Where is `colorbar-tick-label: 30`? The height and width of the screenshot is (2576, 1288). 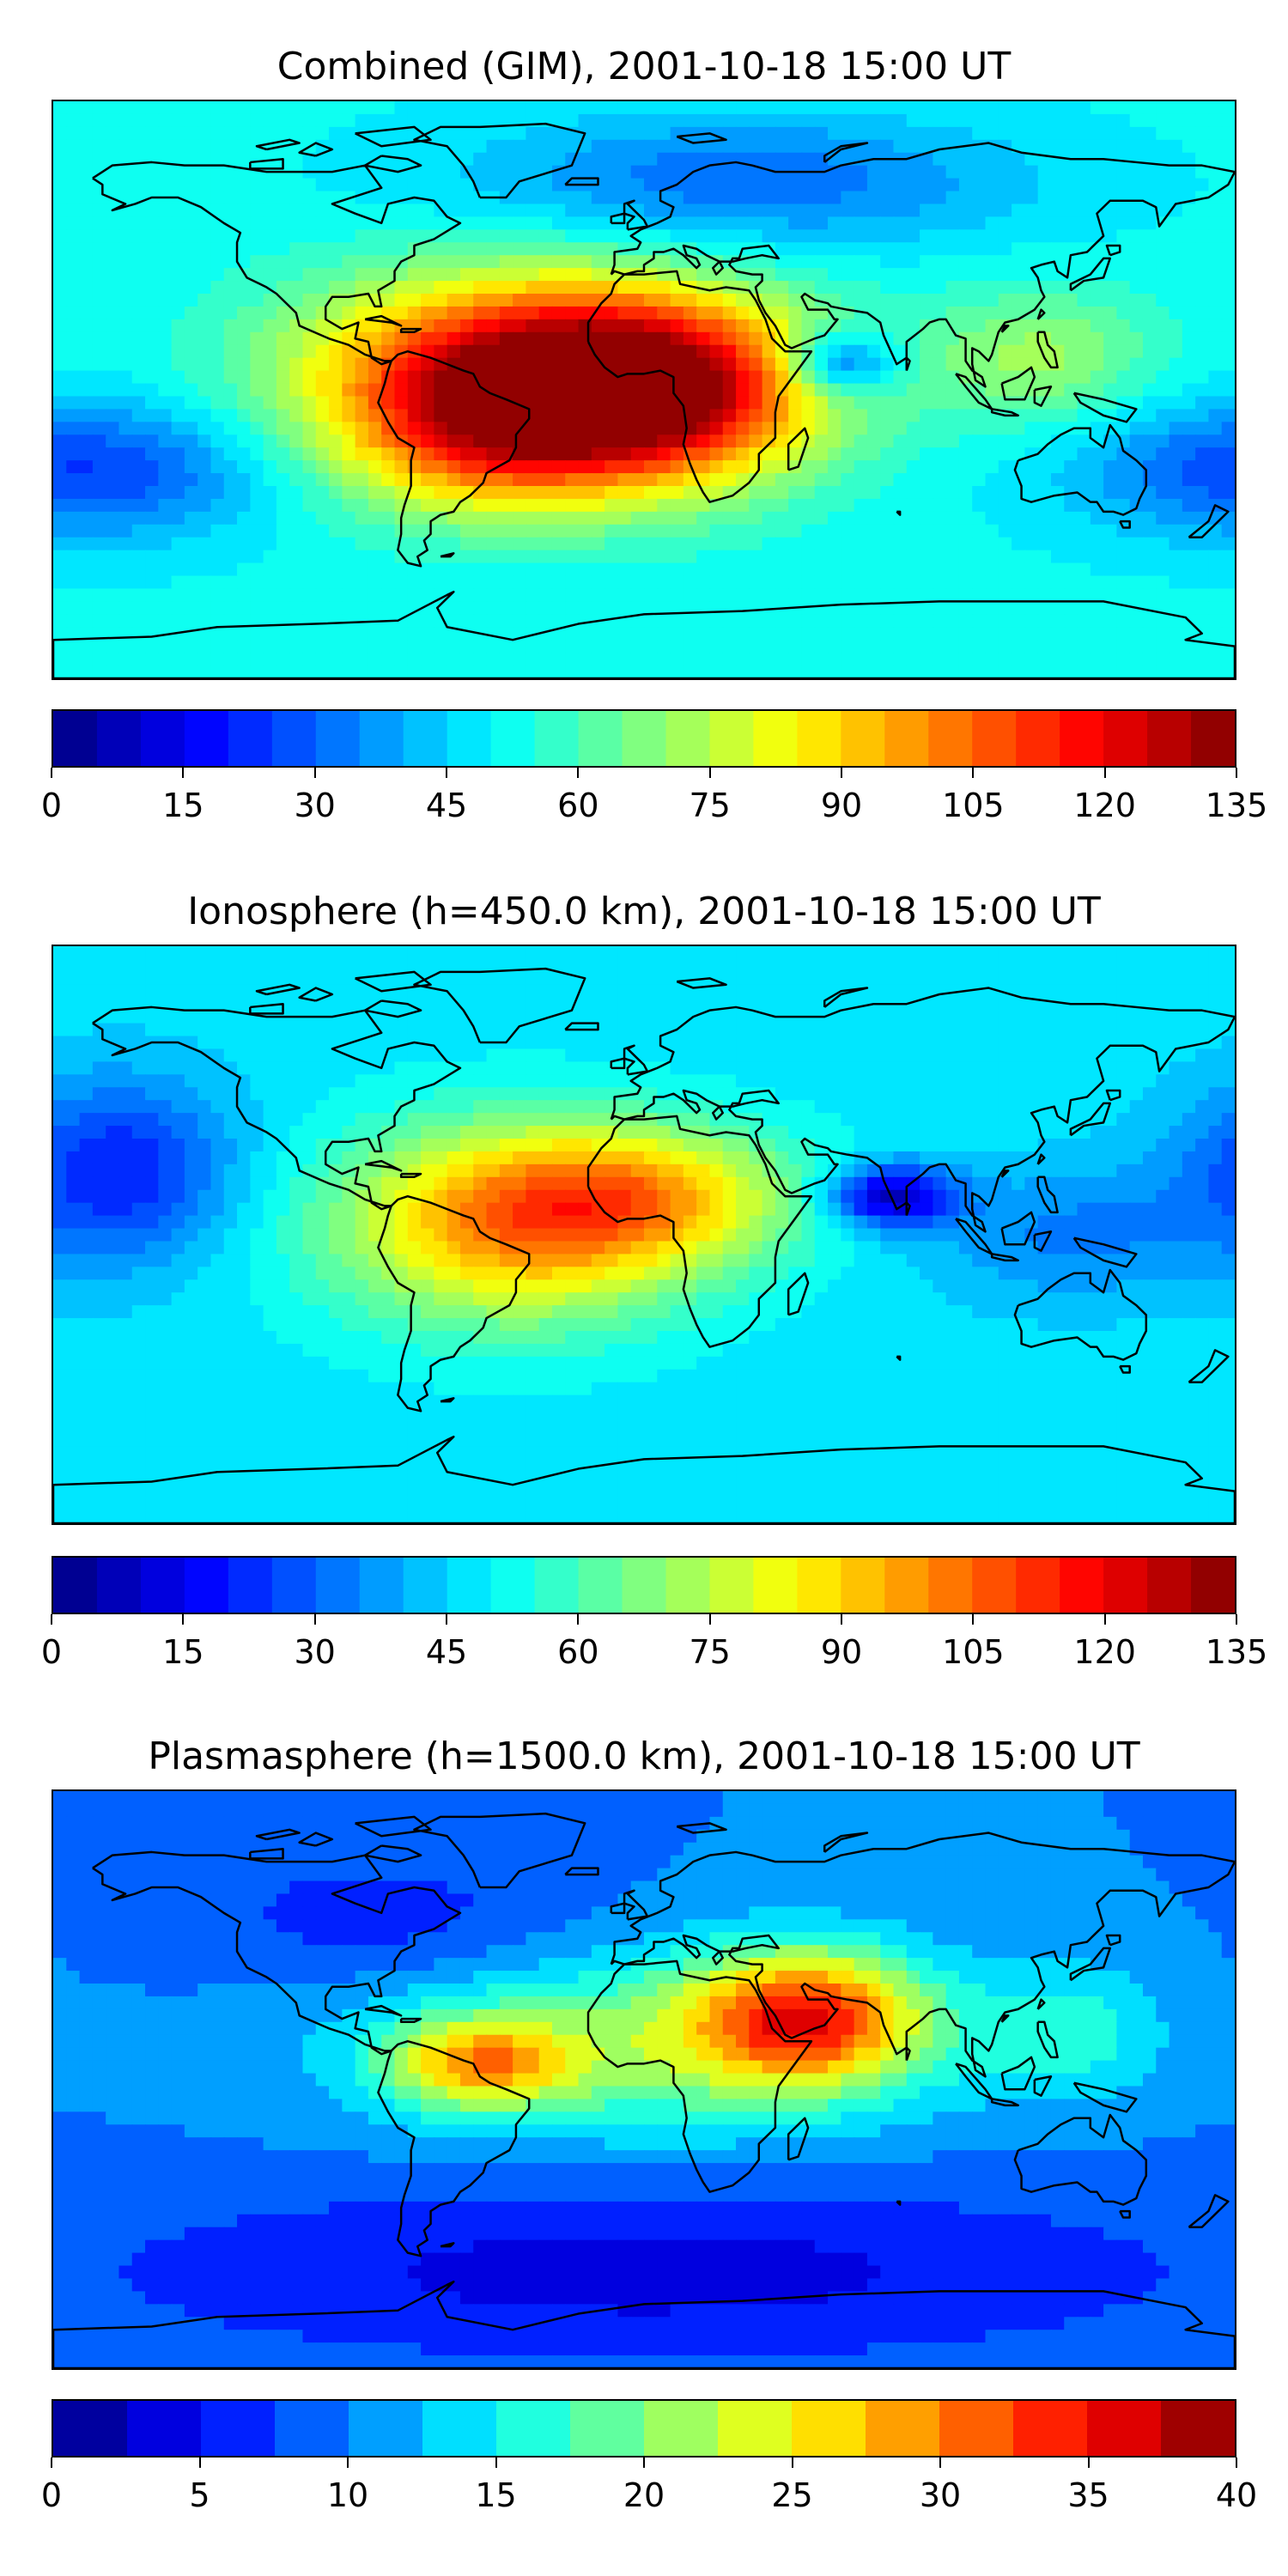
colorbar-tick-label: 30 is located at coordinates (940, 2495).